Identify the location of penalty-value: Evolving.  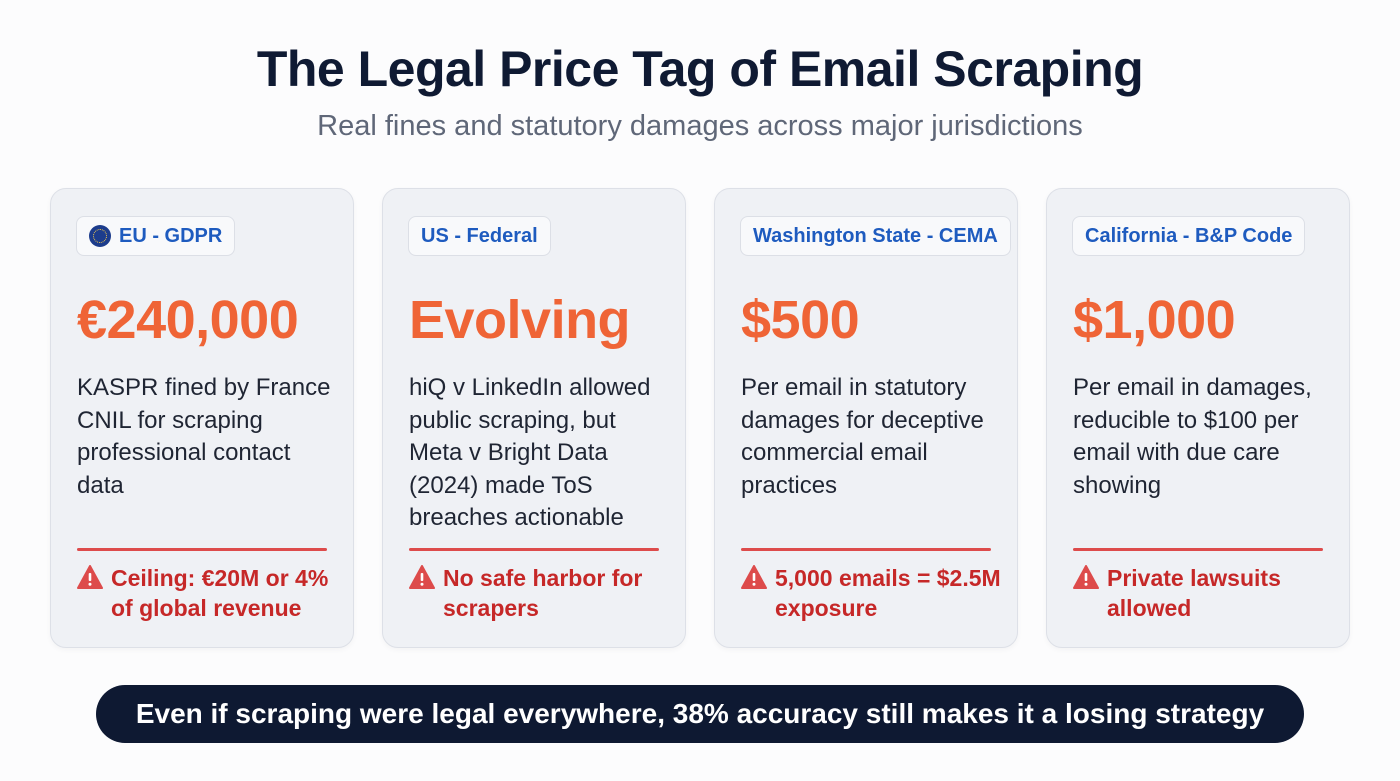
(520, 320).